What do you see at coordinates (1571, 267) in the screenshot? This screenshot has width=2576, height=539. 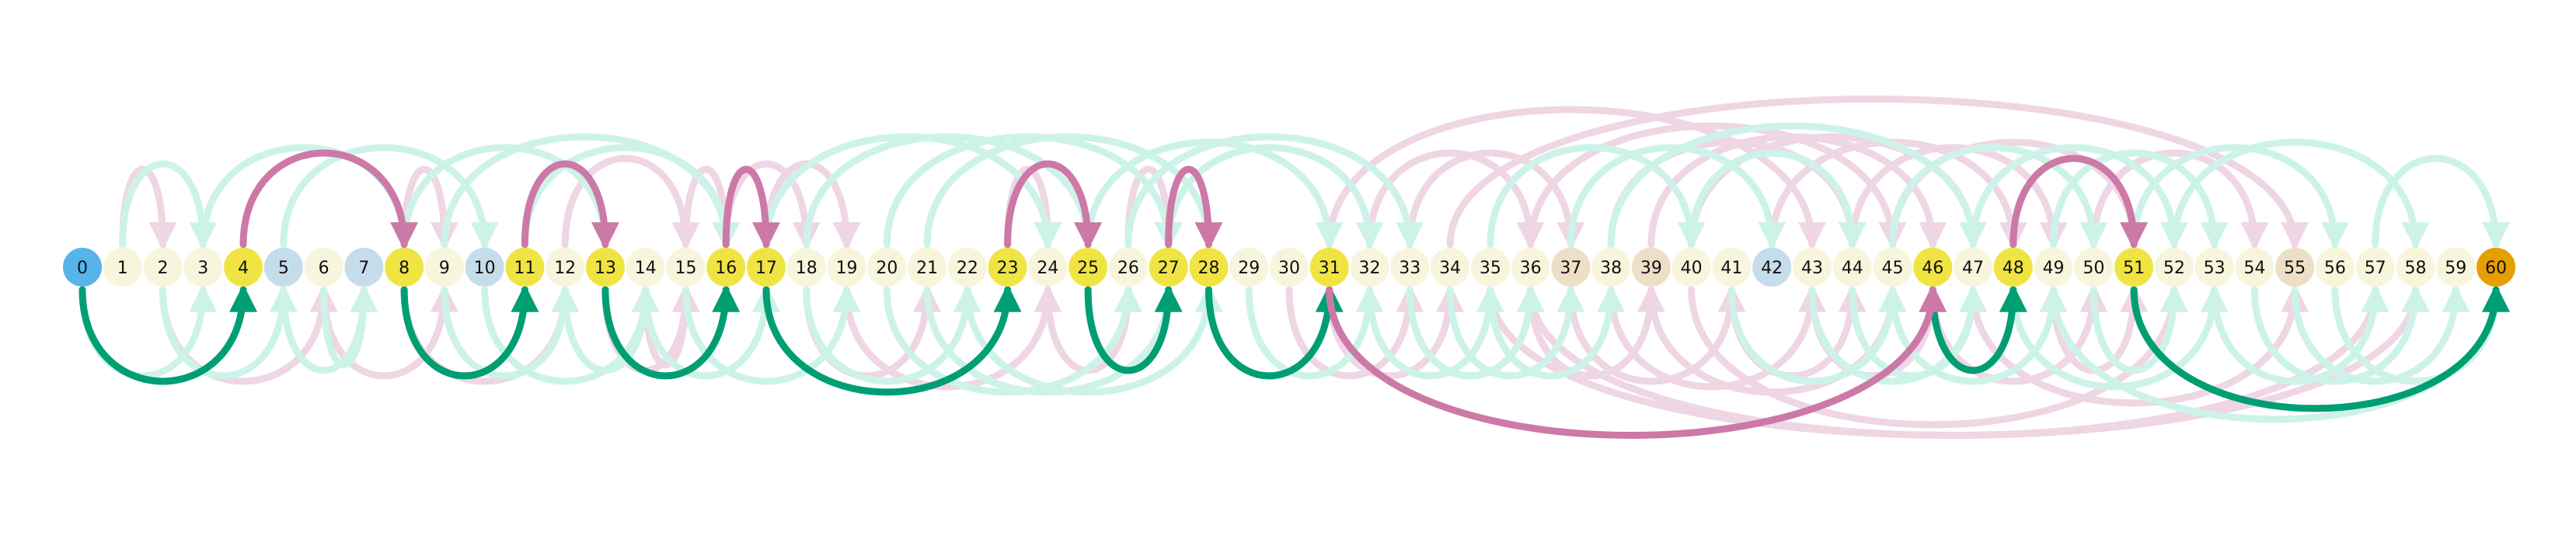 I see `node-37: 37` at bounding box center [1571, 267].